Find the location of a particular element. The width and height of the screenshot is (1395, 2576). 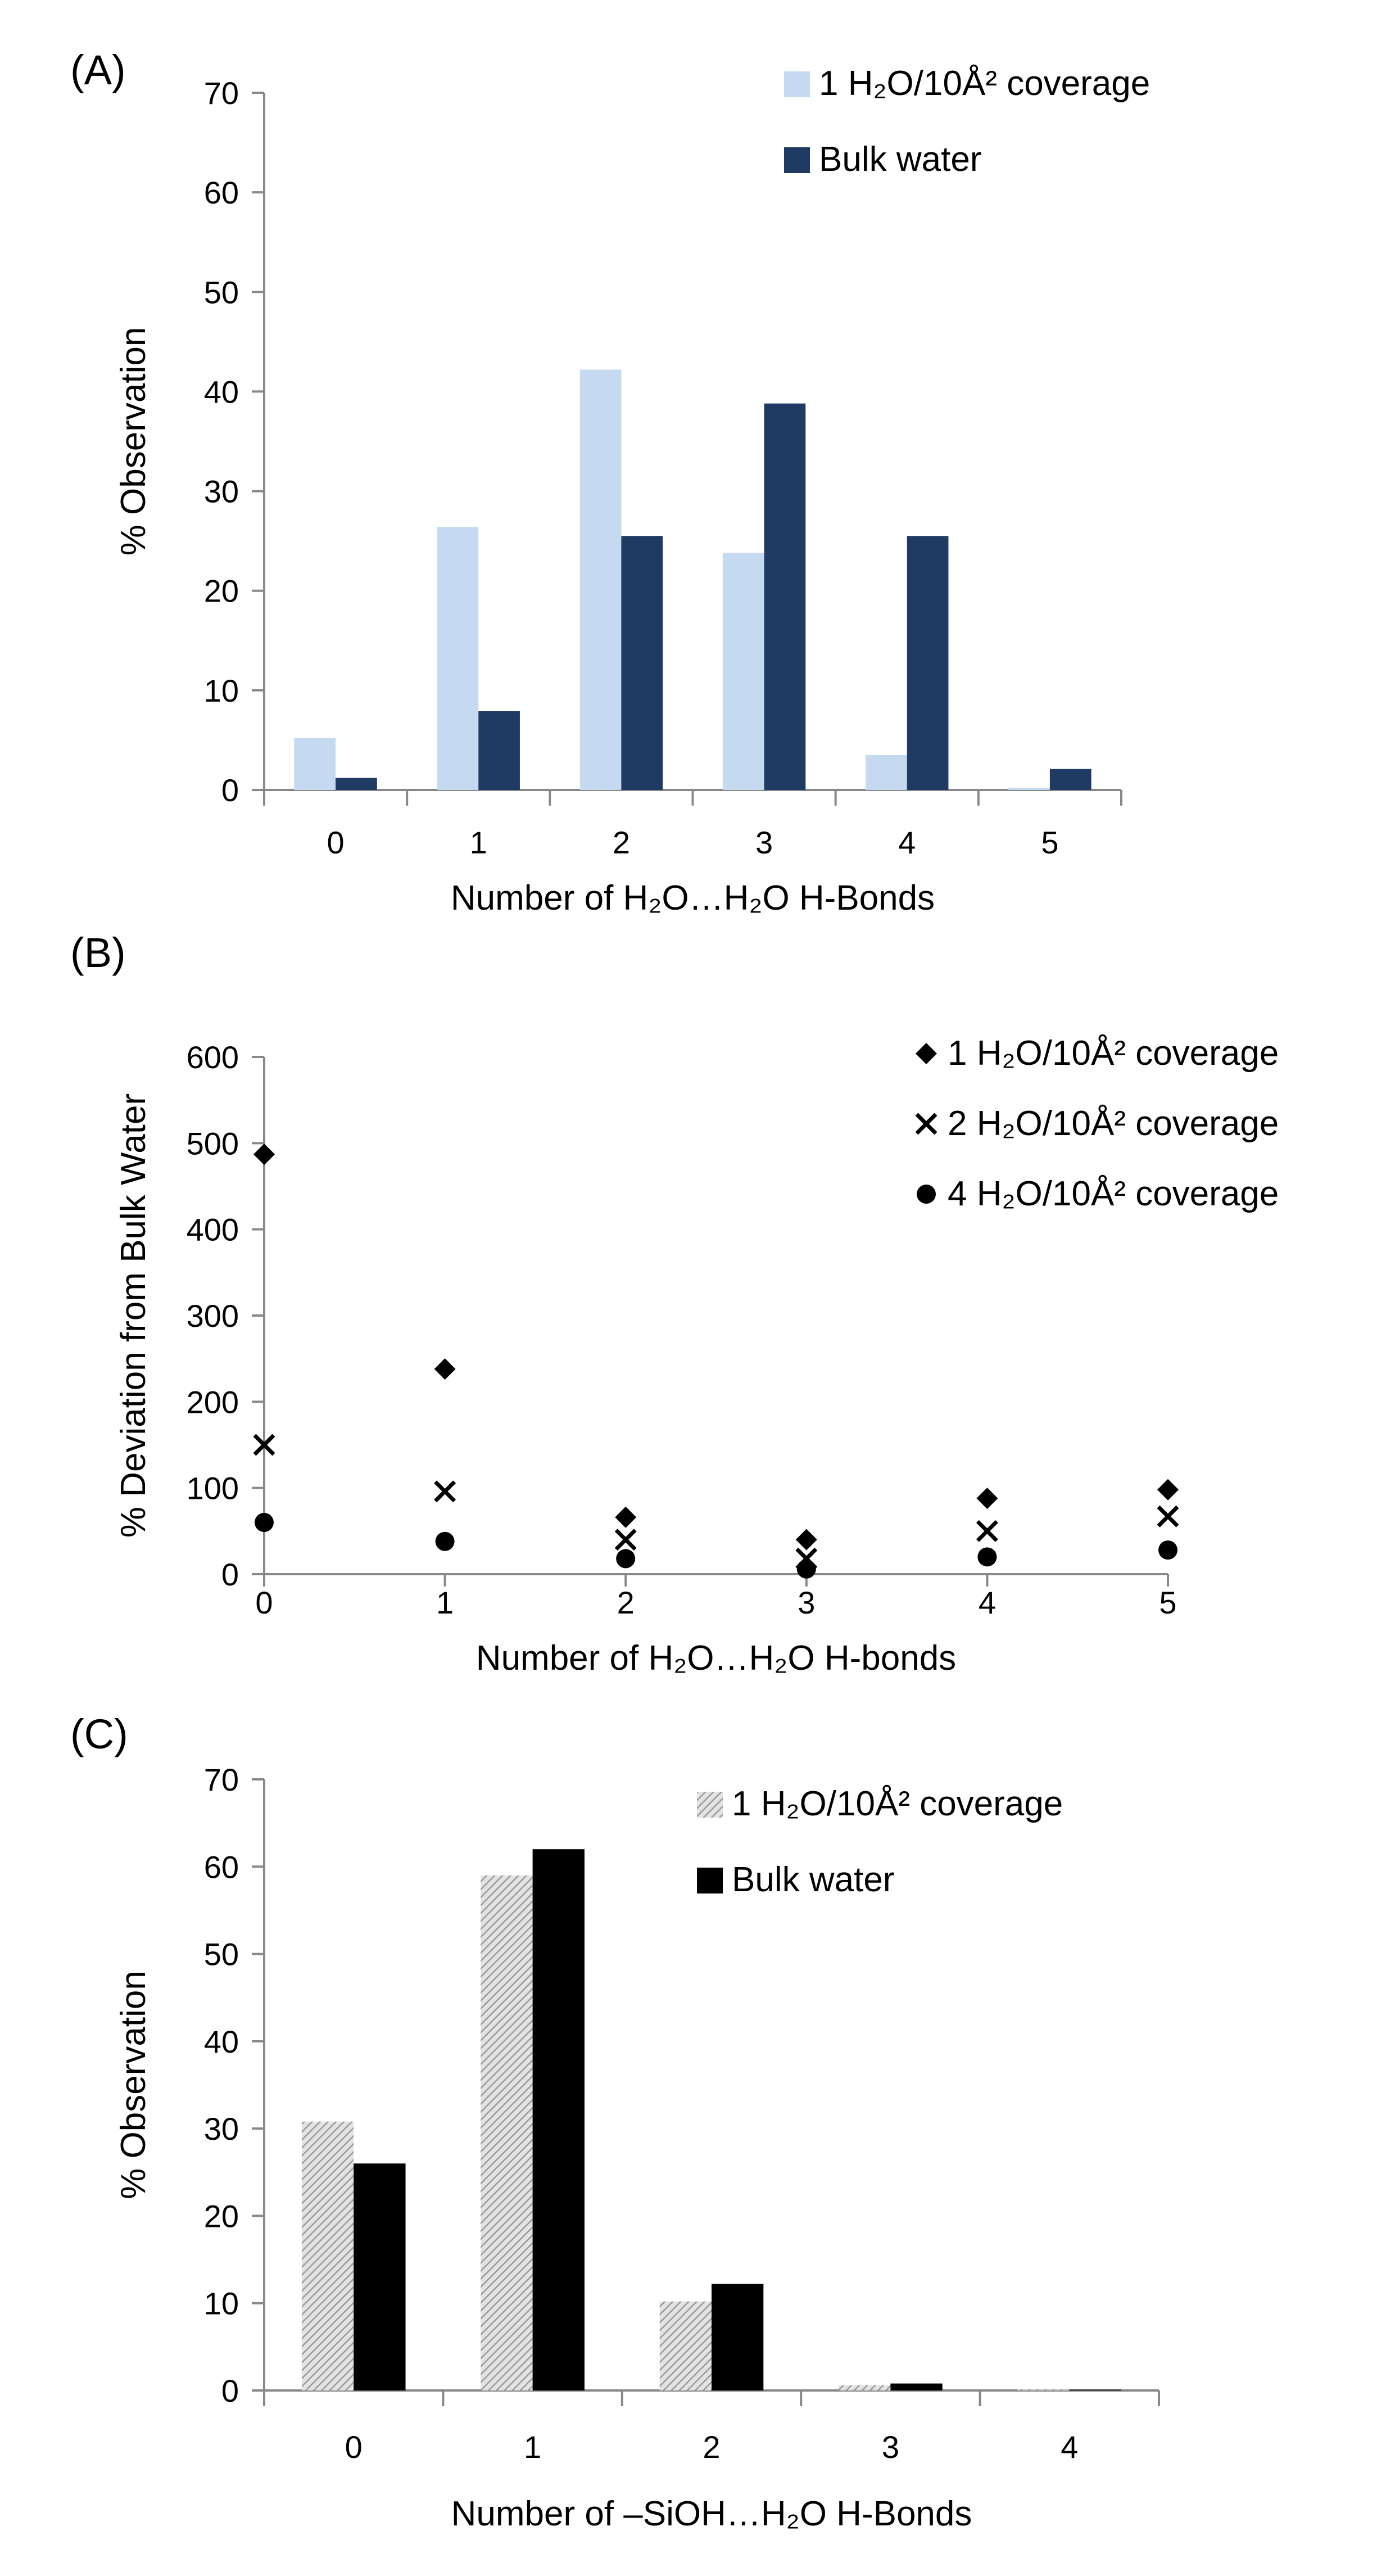

x-axis-title: Number of –SiOH…H₂O H-Bonds is located at coordinates (711, 2513).